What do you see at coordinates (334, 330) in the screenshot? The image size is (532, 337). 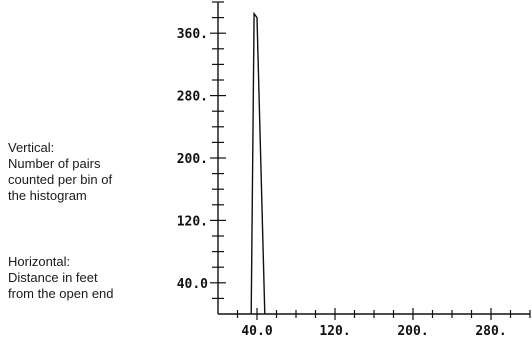 I see `x-tick-label: 120.` at bounding box center [334, 330].